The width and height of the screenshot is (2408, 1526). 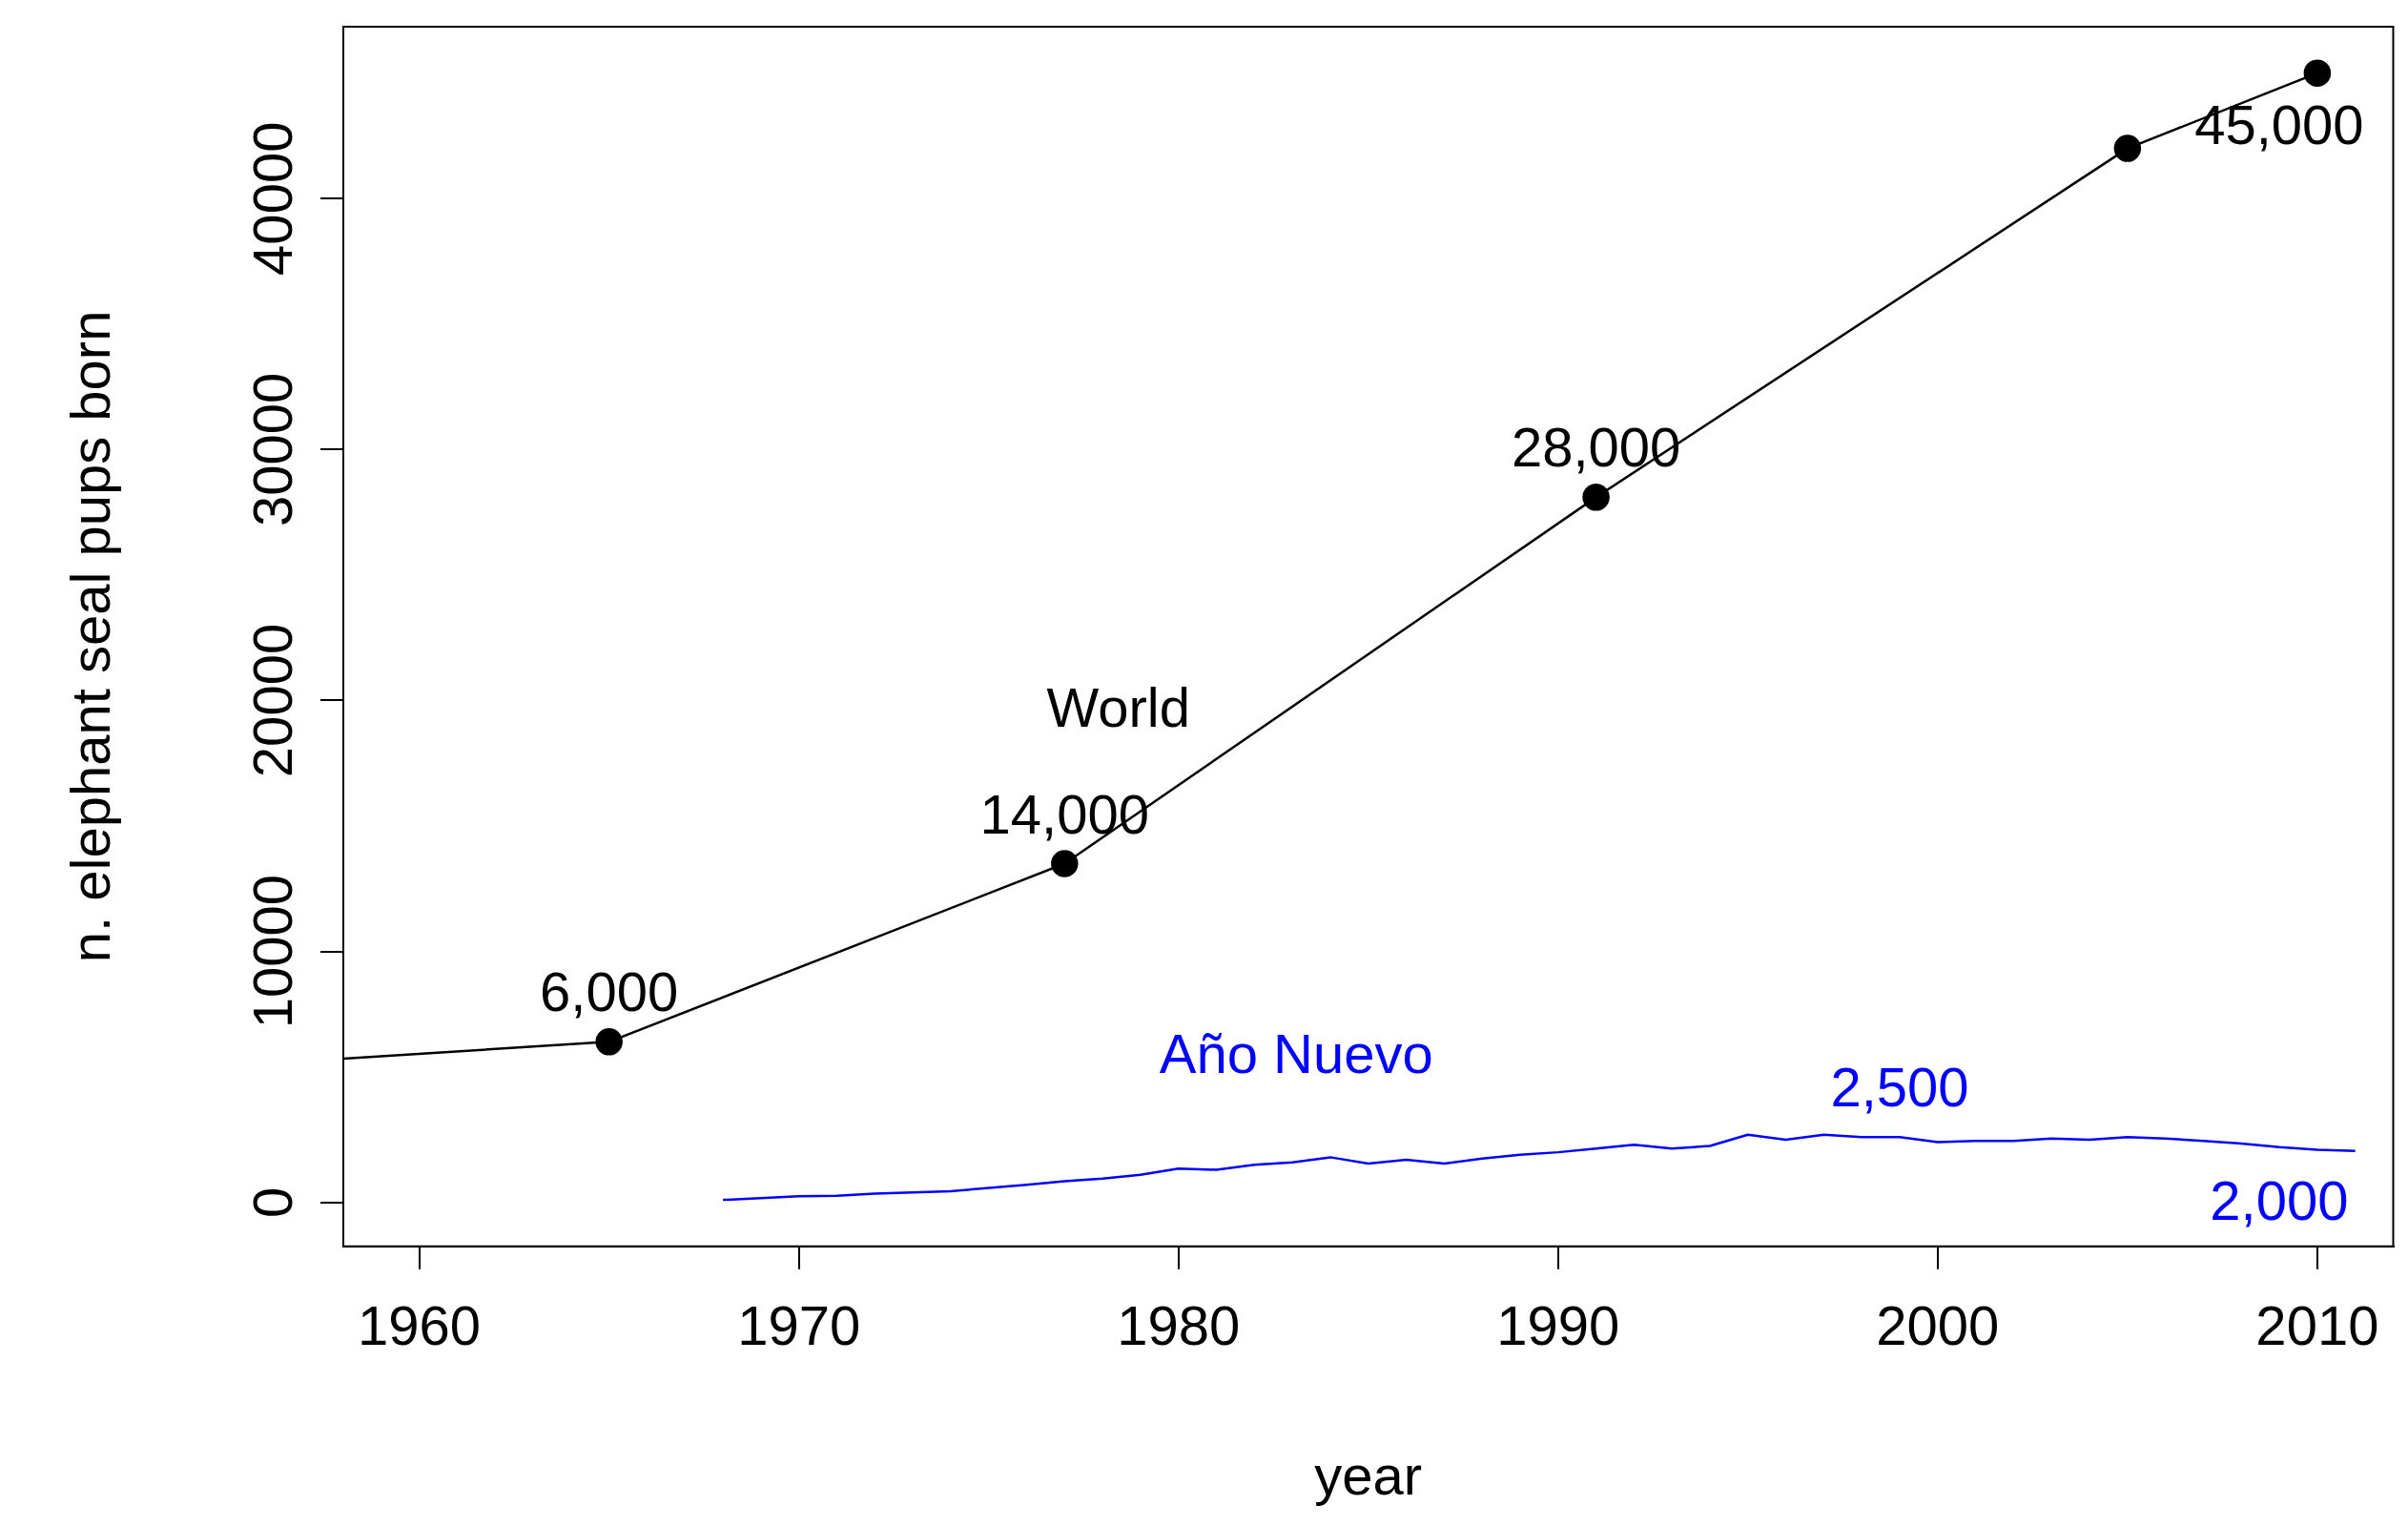 I want to click on annotation: 2,000, so click(x=2279, y=1200).